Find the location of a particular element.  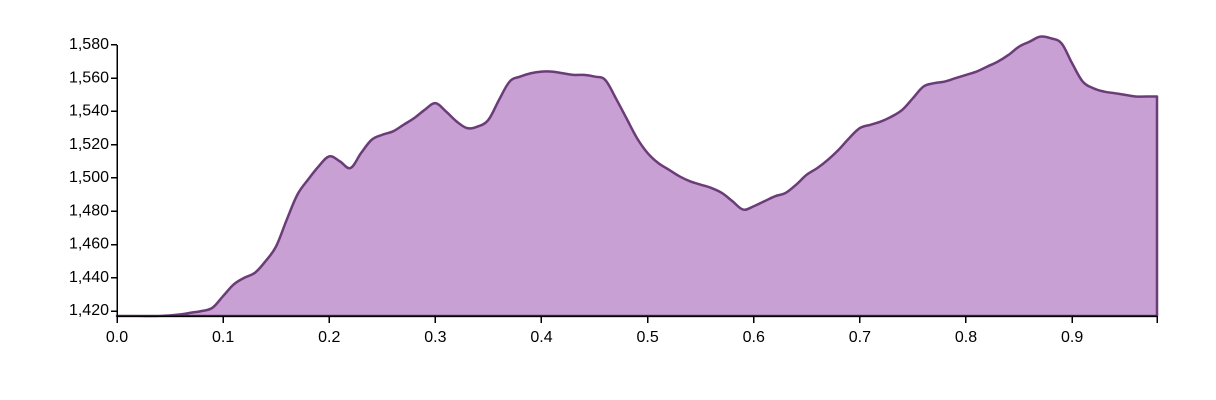

y-tick-label: 1,560 is located at coordinates (89, 77).